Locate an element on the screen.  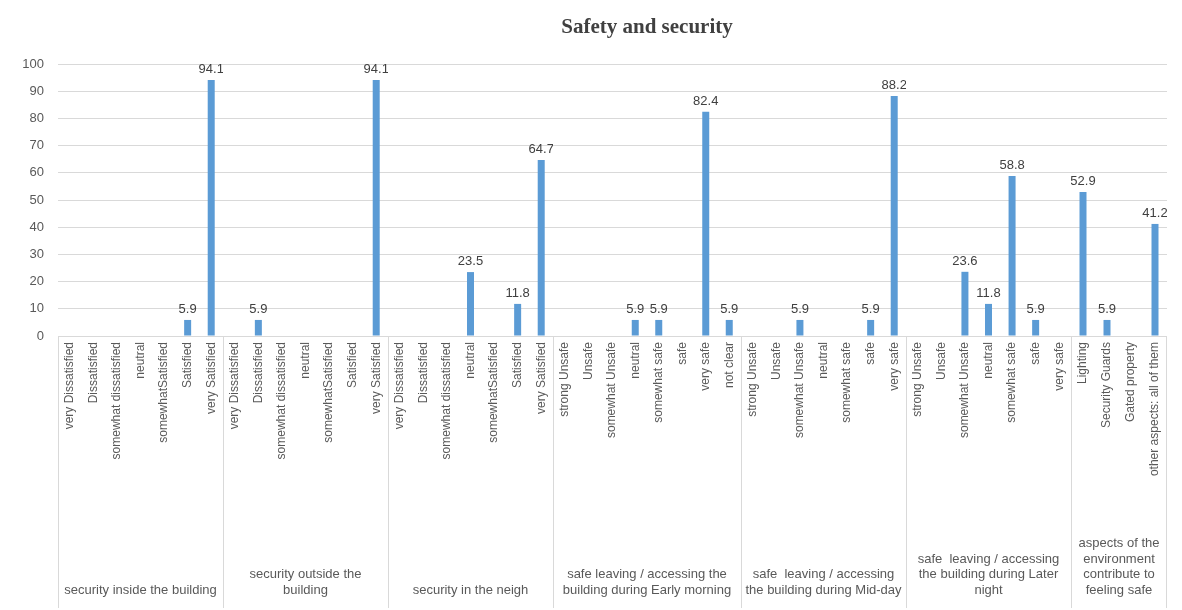
x-axis-title: security outside the building is located at coordinates (305, 581).